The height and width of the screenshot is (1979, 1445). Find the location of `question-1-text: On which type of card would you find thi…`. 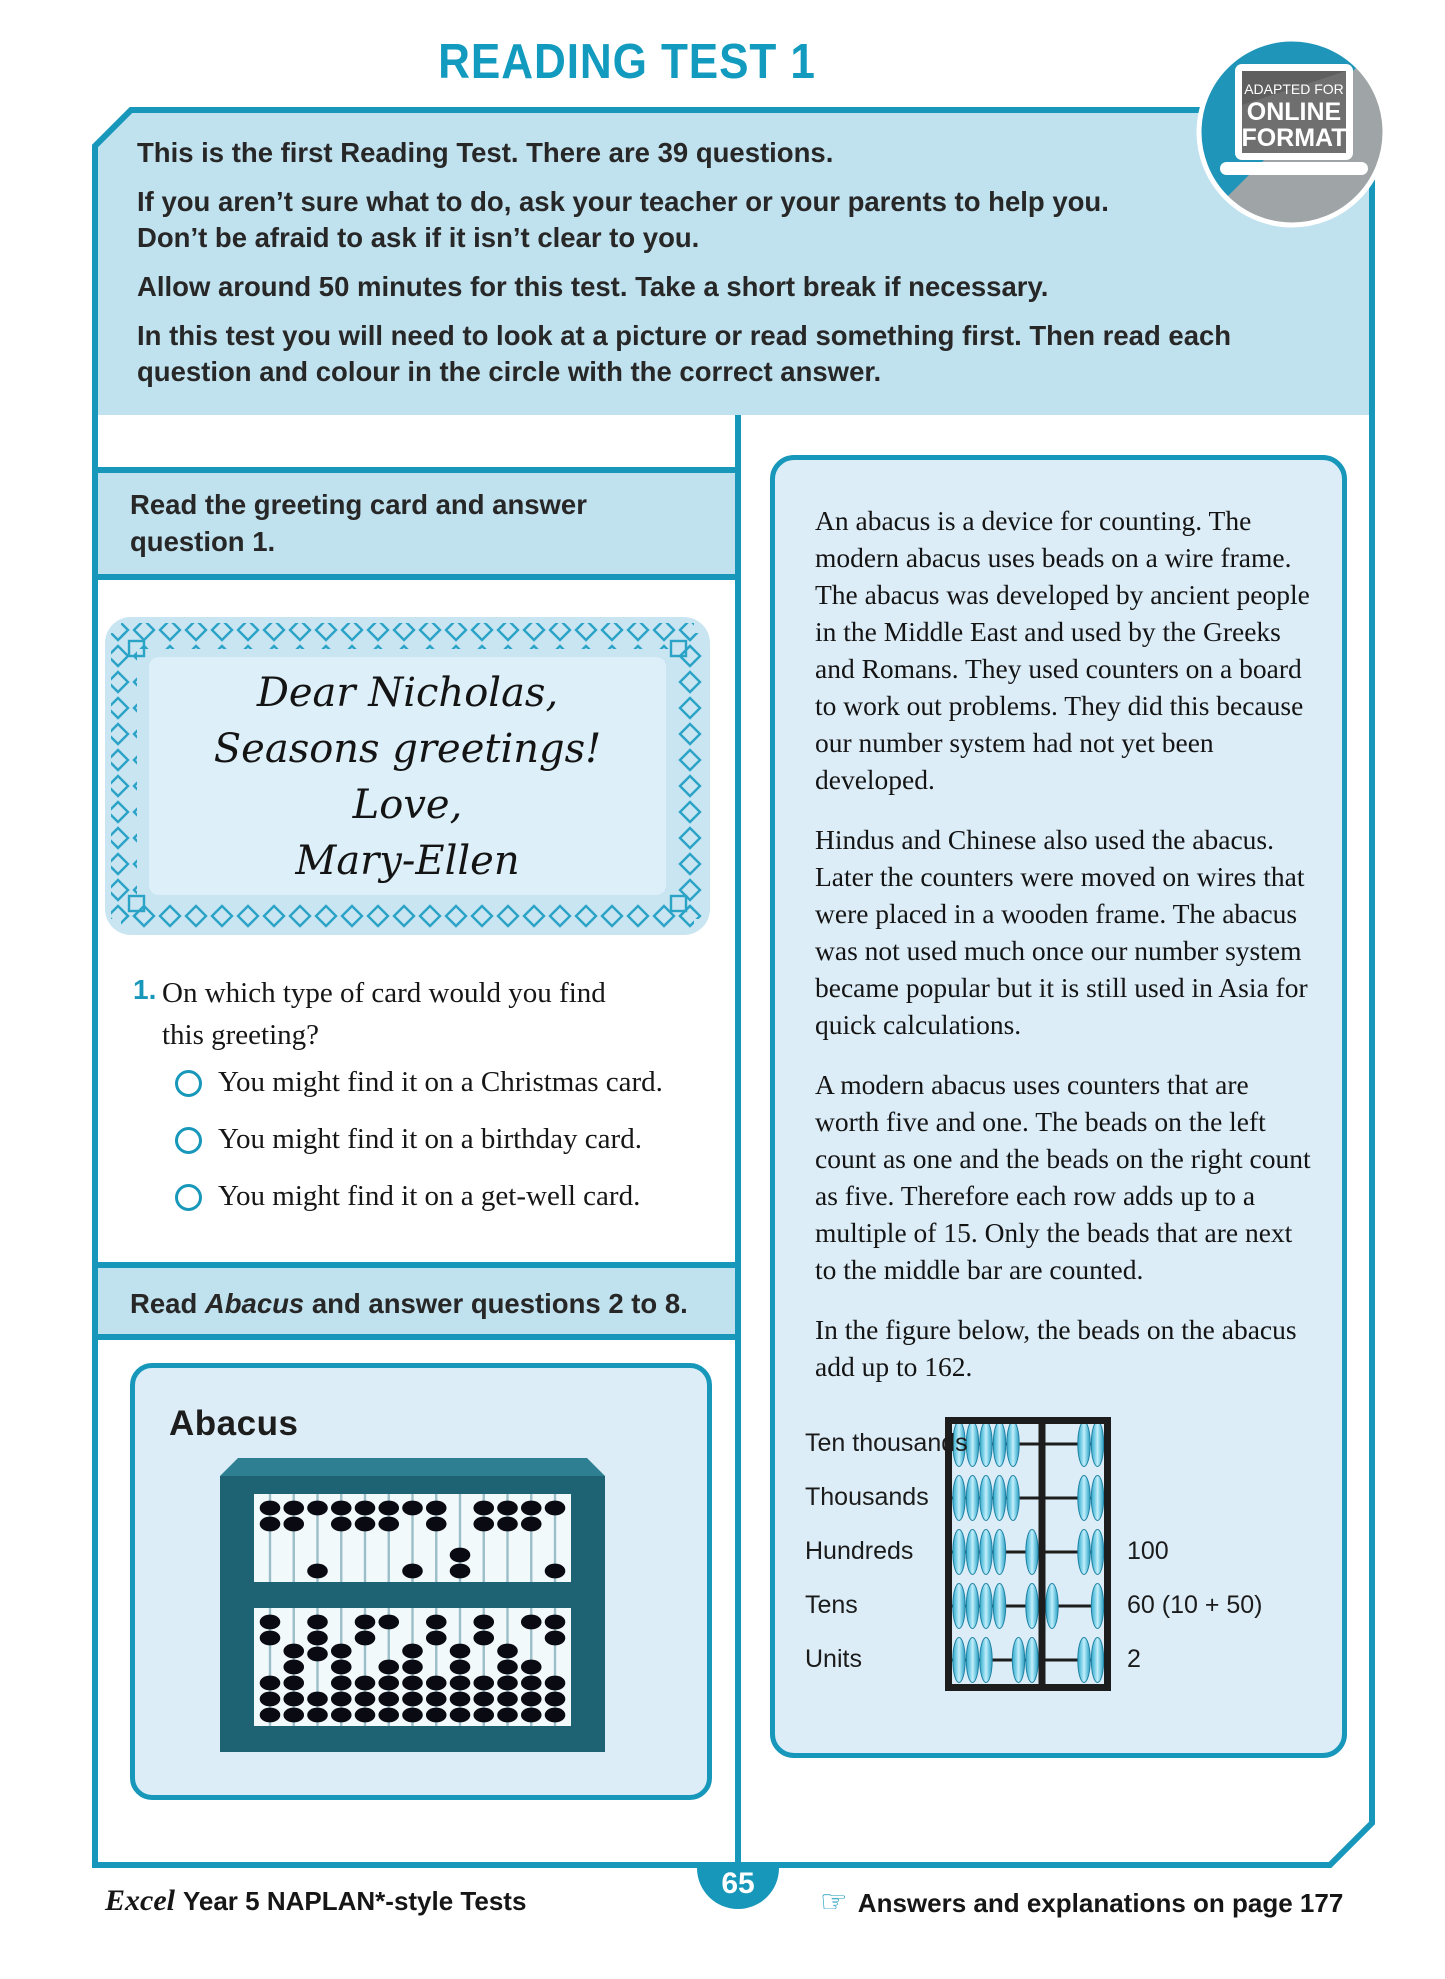

question-1-text: On which type of card would you find thi… is located at coordinates (384, 1014).